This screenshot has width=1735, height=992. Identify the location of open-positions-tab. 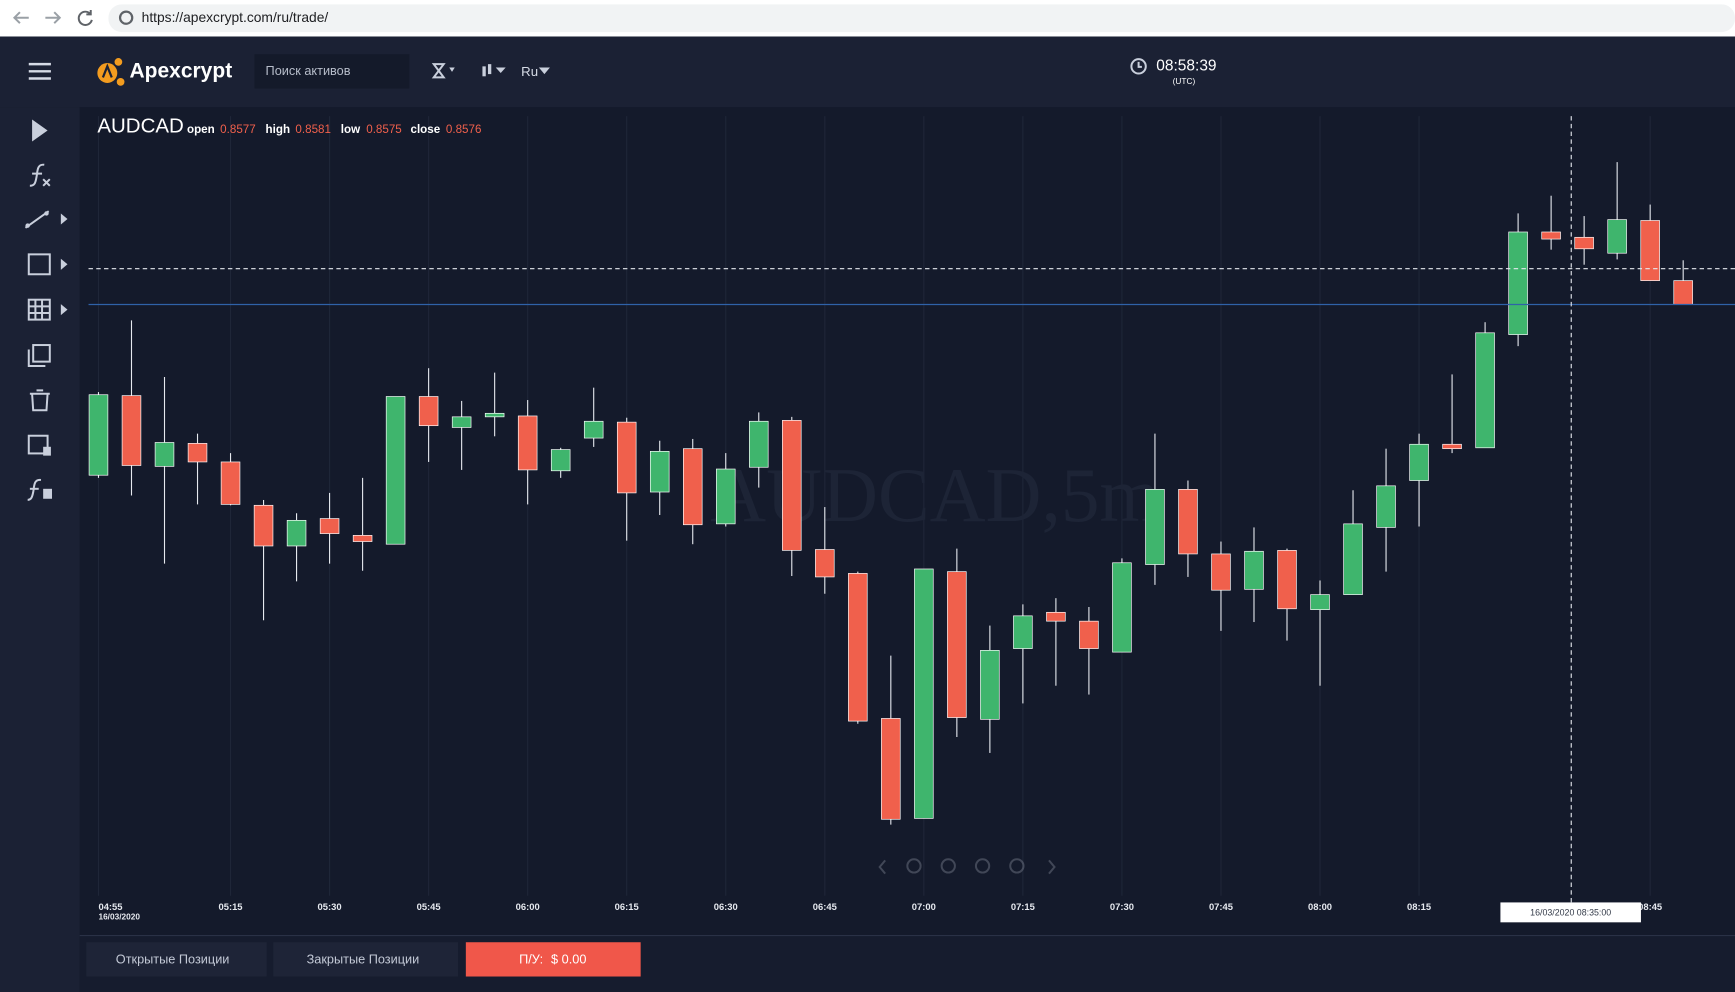
(176, 959).